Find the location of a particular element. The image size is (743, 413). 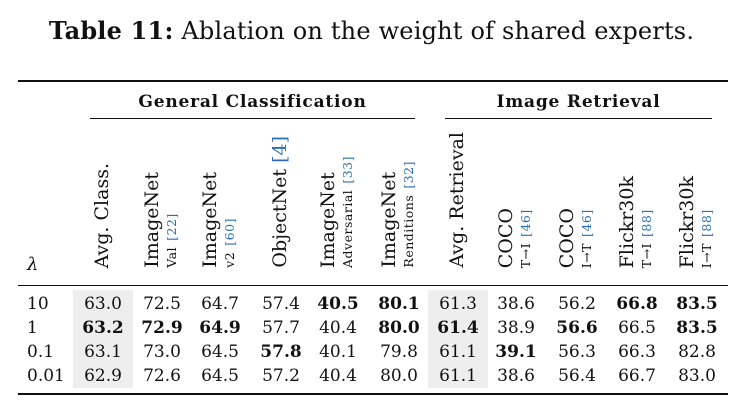

table-cell: 63.2 is located at coordinates (103, 328).